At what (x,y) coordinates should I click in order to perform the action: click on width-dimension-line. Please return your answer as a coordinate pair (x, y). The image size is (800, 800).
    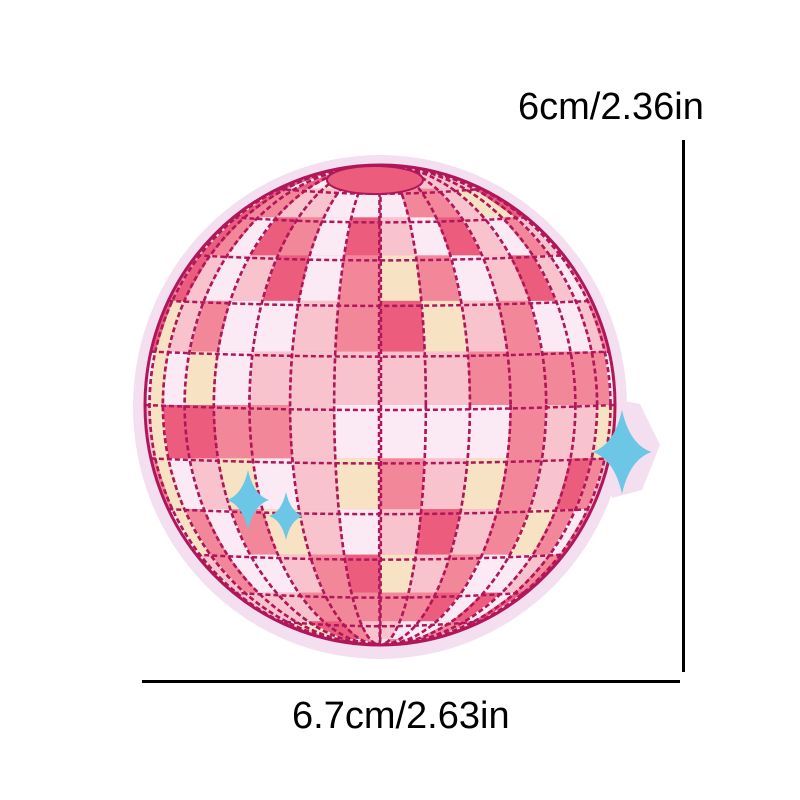
    Looking at the image, I should click on (411, 681).